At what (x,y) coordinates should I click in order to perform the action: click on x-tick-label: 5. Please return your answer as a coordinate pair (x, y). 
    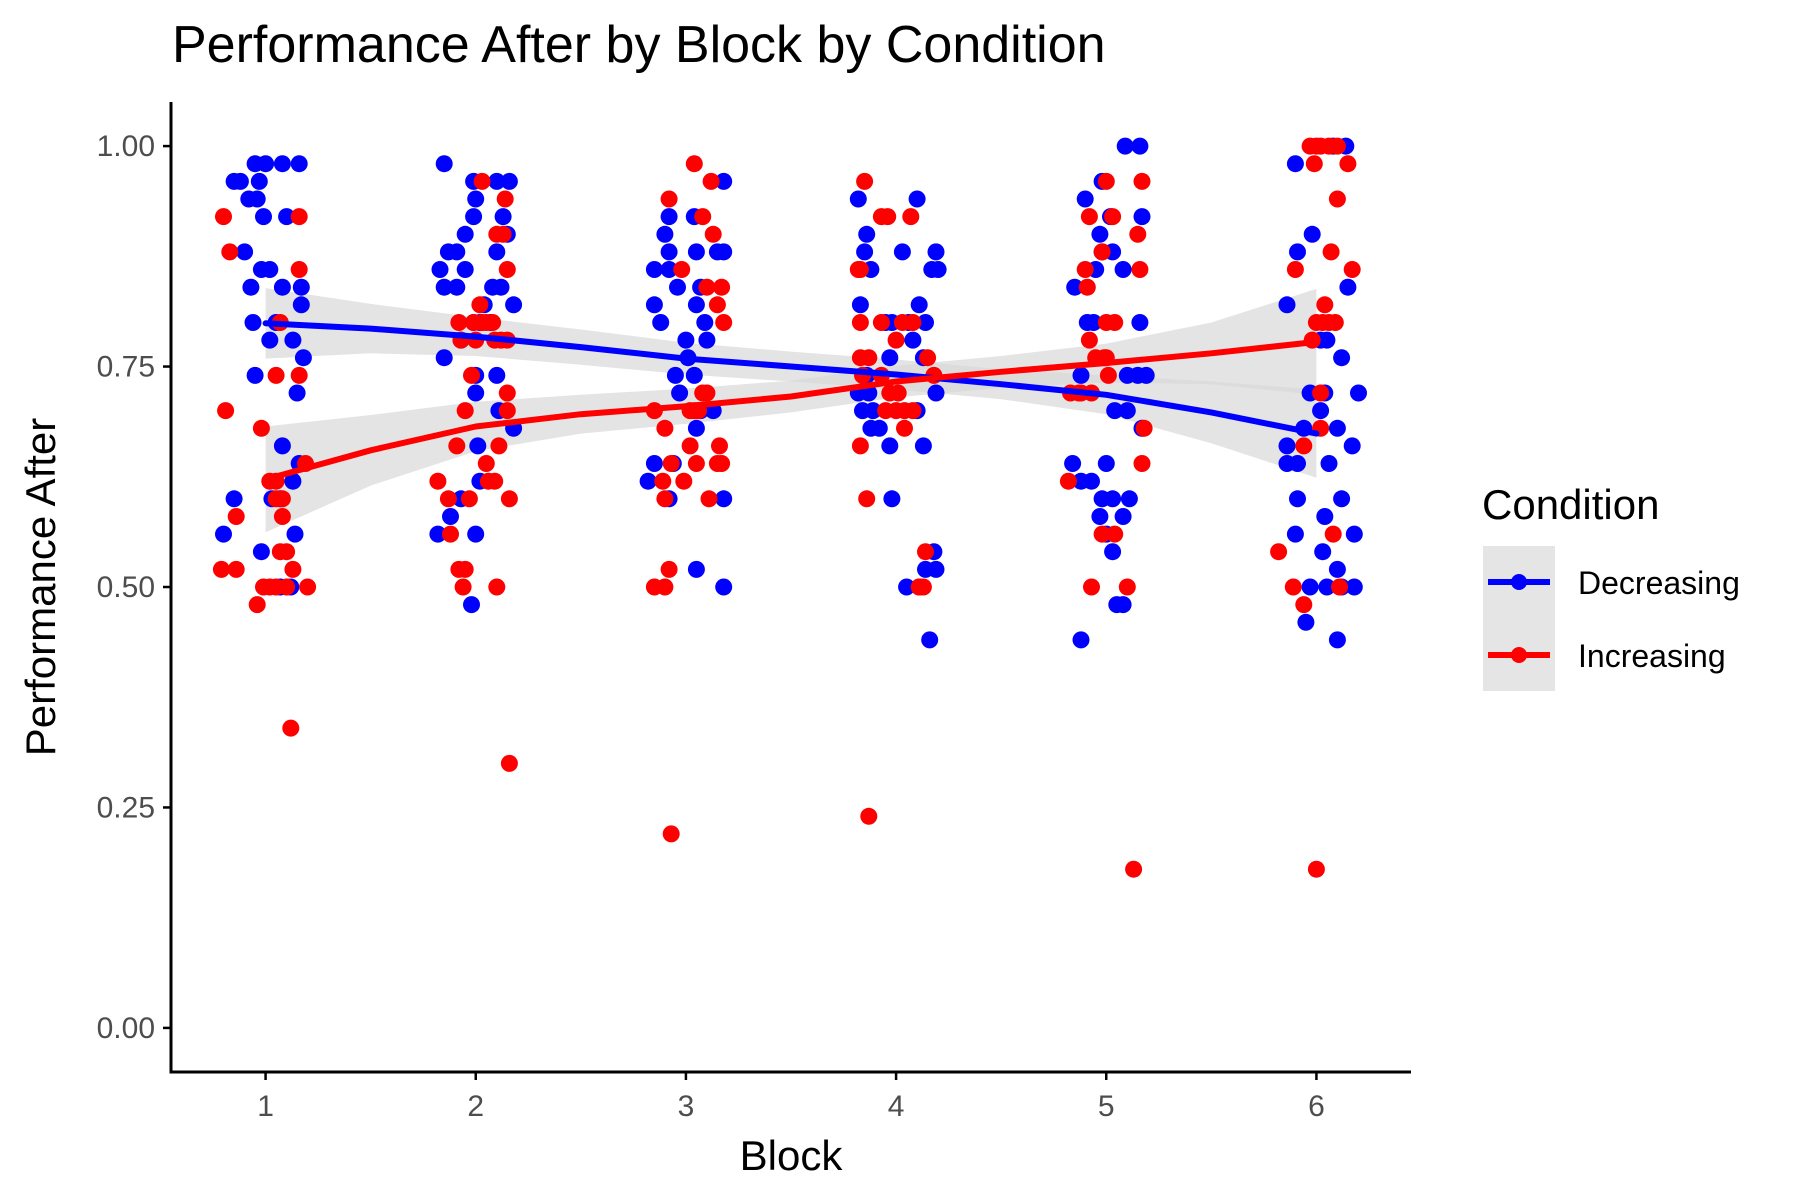
    Looking at the image, I should click on (1106, 1106).